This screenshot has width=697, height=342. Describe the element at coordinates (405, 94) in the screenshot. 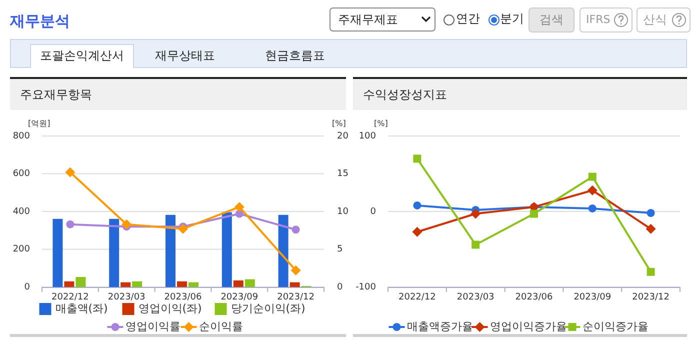

I see `chart-title: 수익성장성지표` at that location.